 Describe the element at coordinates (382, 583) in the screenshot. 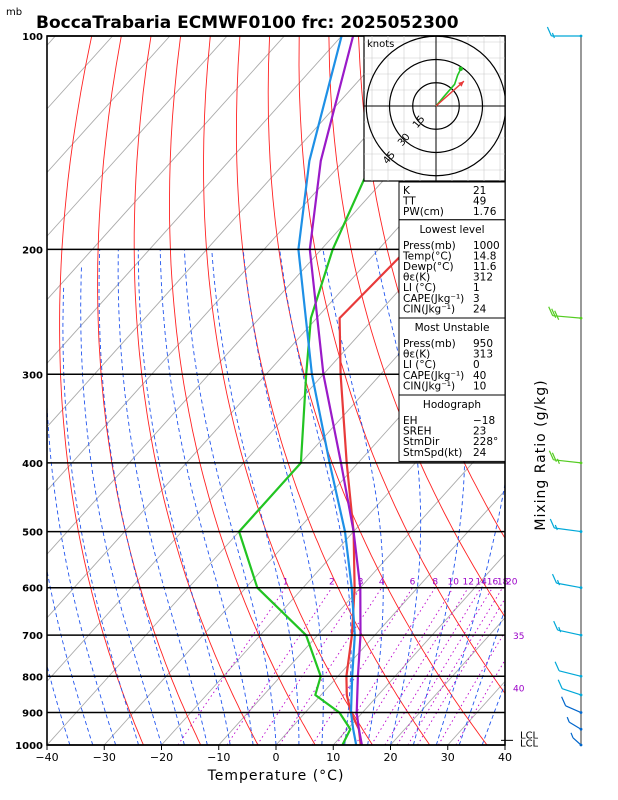

I see `mixing-ratio-label: 4` at that location.